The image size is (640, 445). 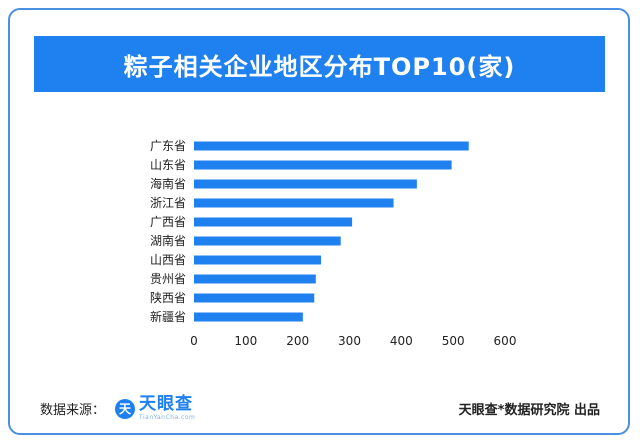 What do you see at coordinates (168, 146) in the screenshot?
I see `category-label: 广东省` at bounding box center [168, 146].